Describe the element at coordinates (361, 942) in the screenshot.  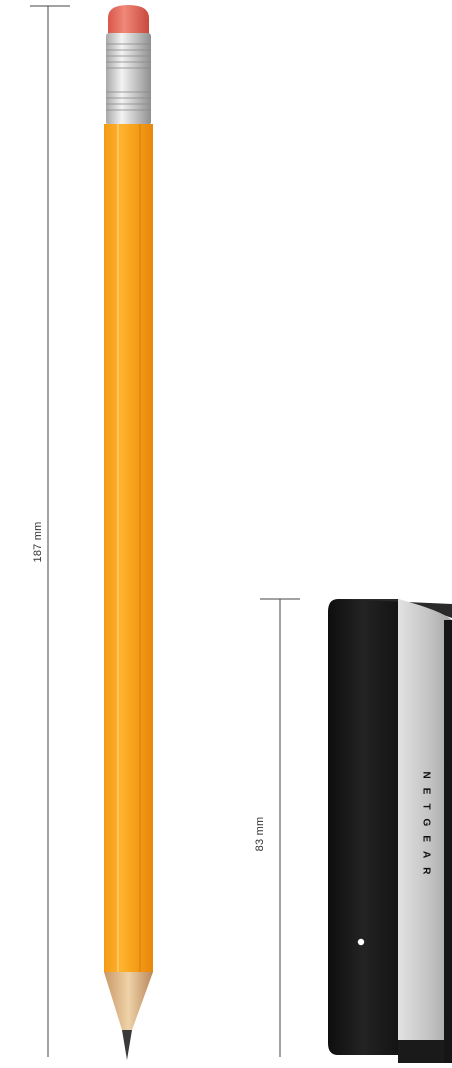
I see `power-led-indicator` at that location.